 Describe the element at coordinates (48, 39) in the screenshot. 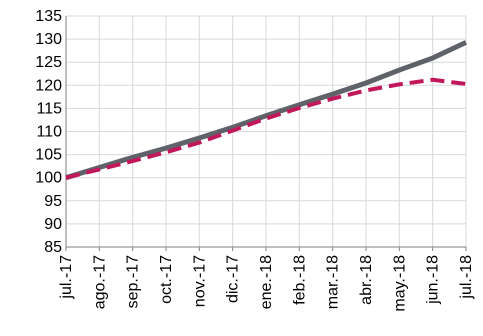

I see `y-tick-label: 130` at that location.